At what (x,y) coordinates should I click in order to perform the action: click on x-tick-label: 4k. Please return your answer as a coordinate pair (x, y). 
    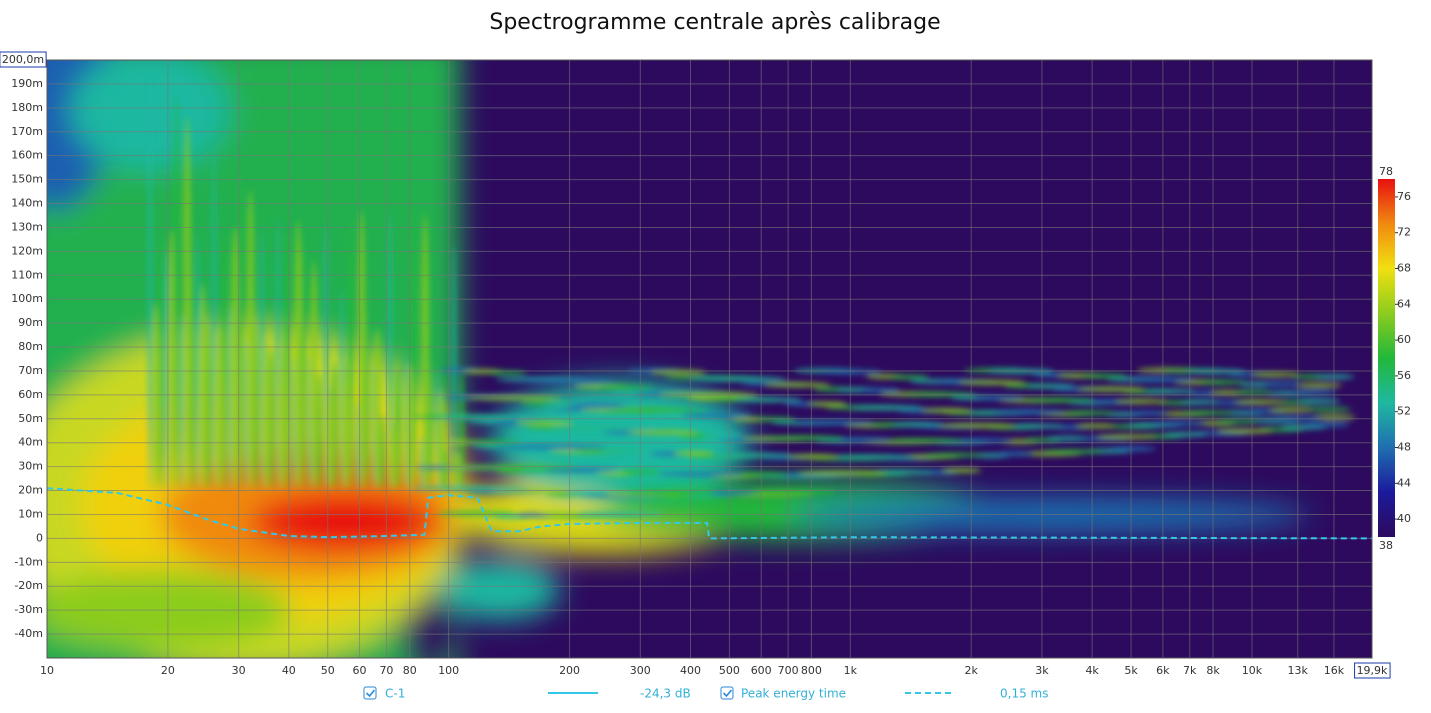
    Looking at the image, I should click on (1092, 670).